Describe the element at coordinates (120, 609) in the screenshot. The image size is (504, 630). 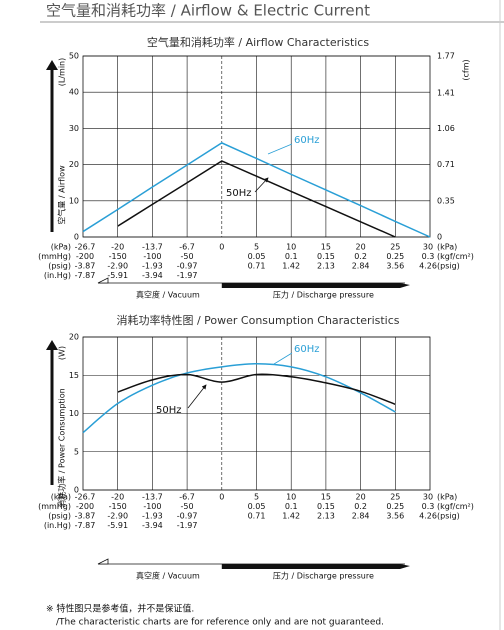
I see `footer-note: ※ 特性图只是参考值，并不是保证值.` at that location.